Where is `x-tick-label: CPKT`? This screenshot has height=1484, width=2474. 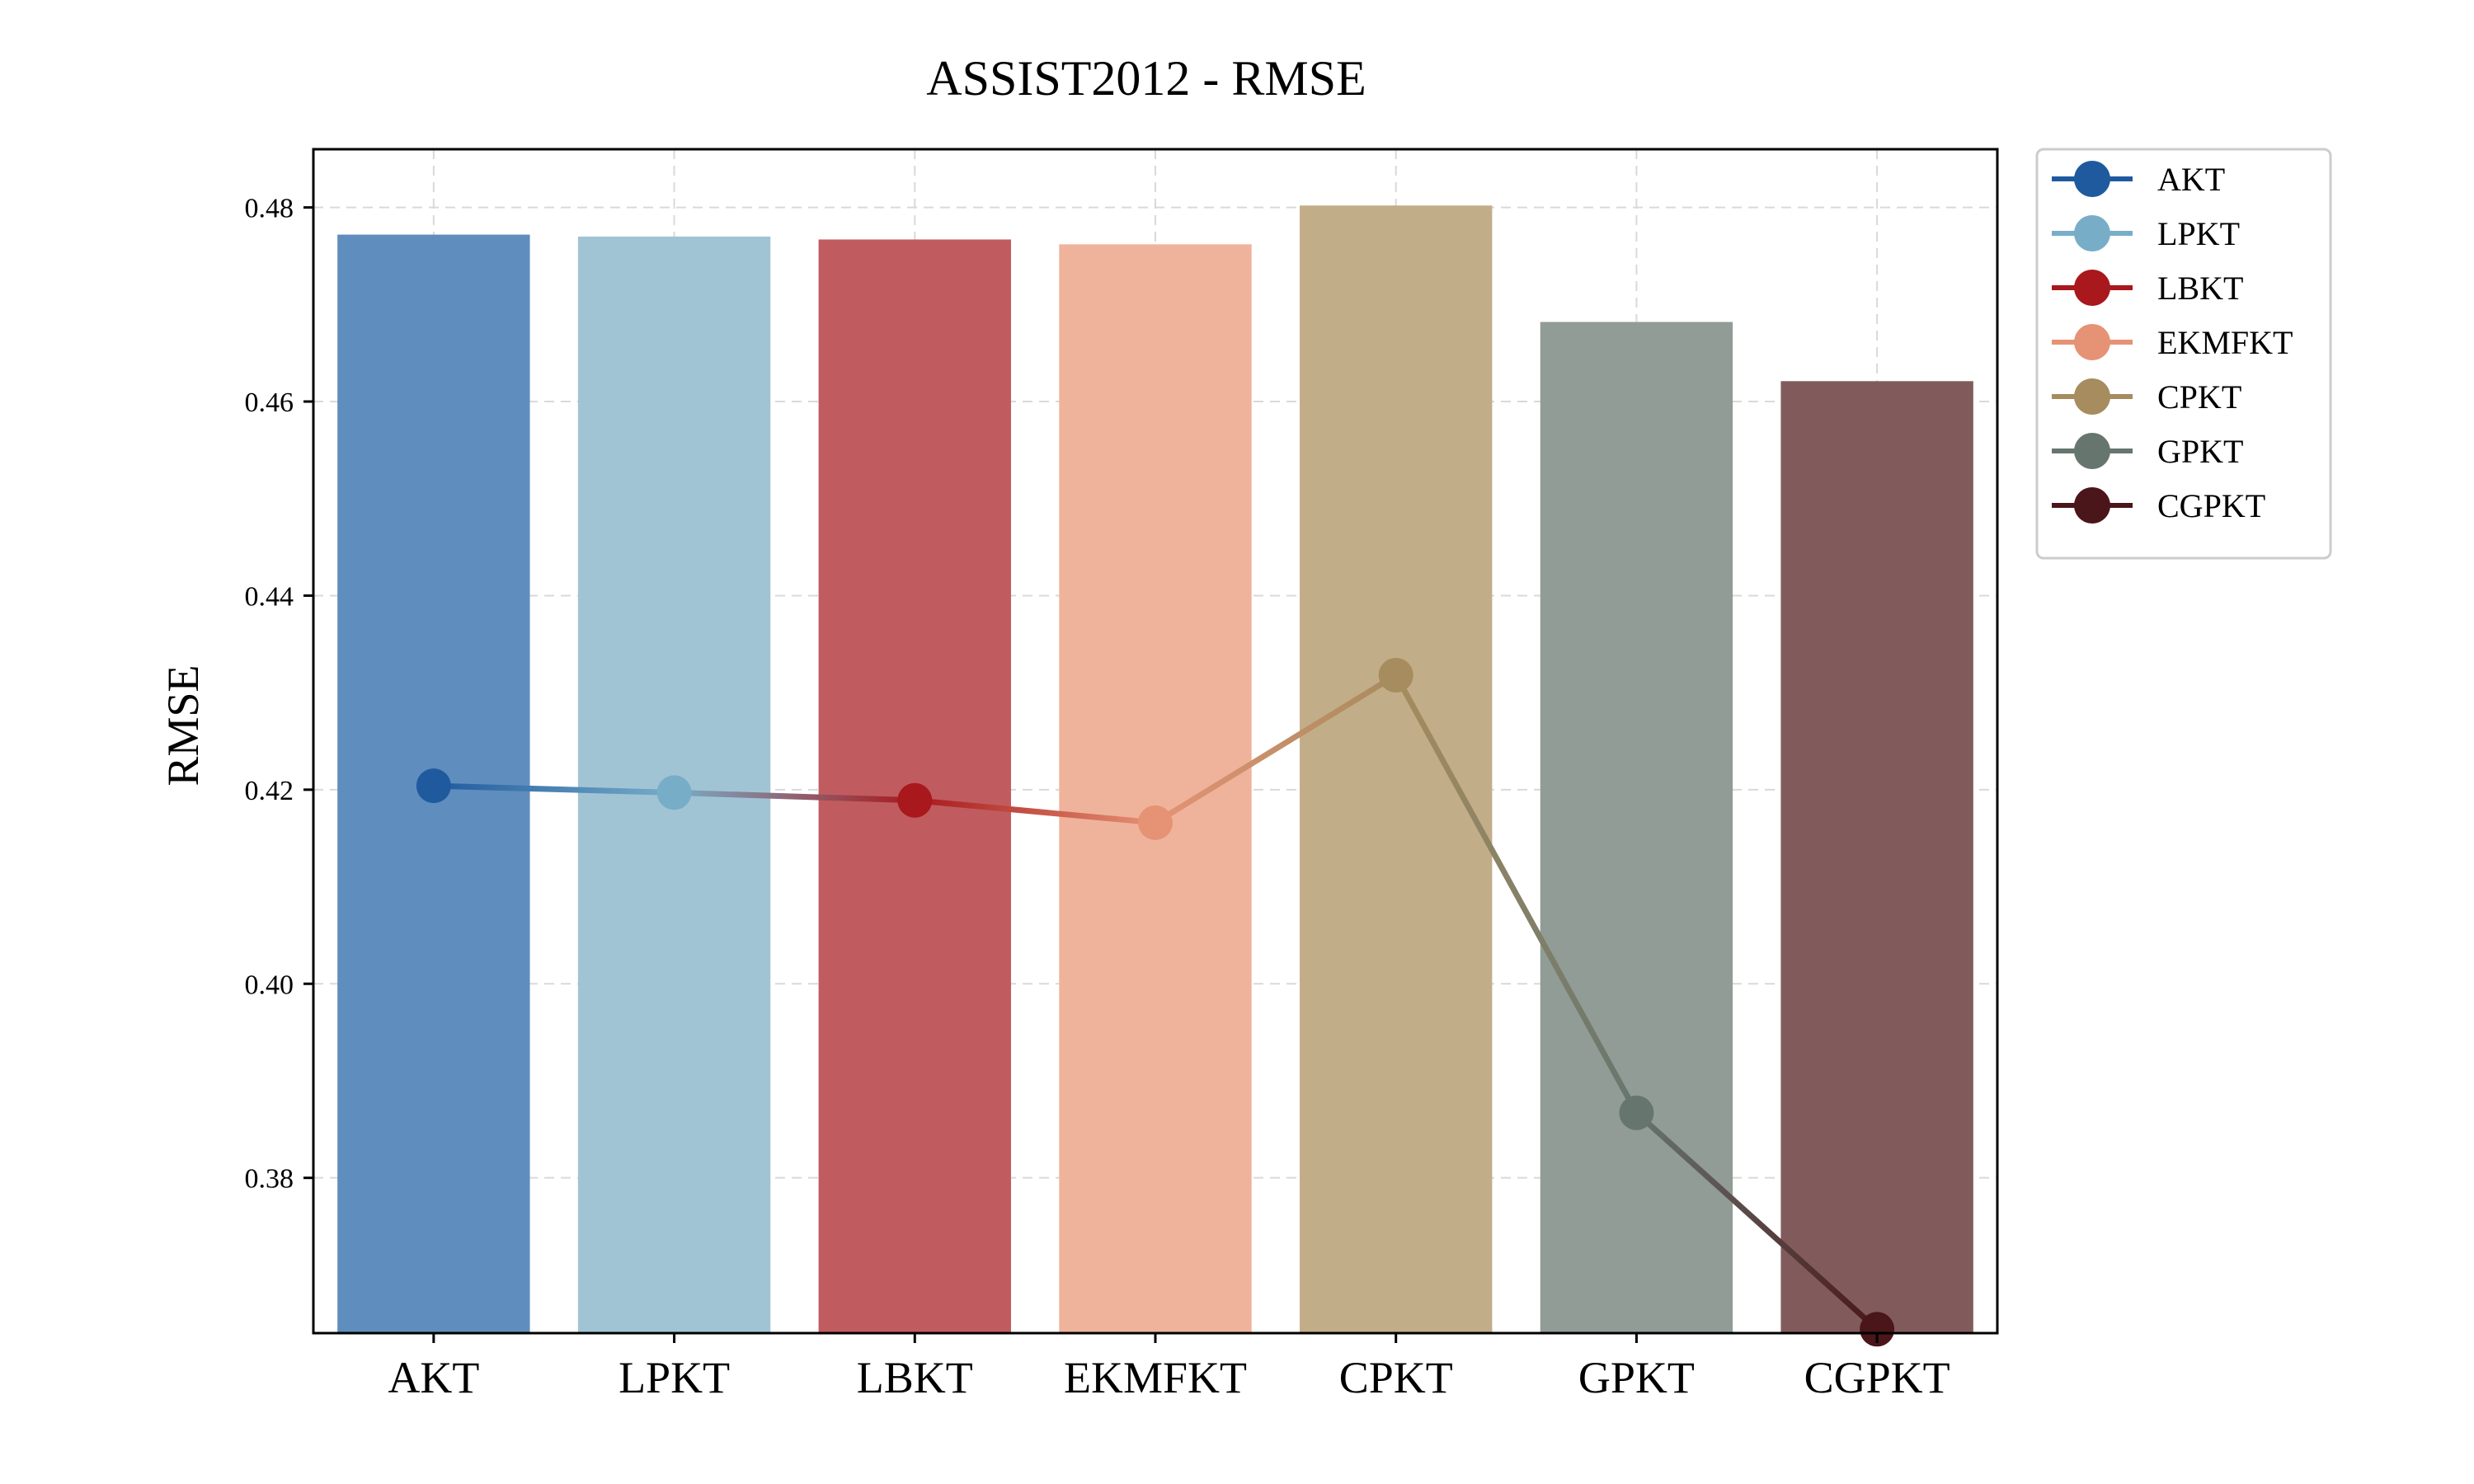
x-tick-label: CPKT is located at coordinates (1396, 1377).